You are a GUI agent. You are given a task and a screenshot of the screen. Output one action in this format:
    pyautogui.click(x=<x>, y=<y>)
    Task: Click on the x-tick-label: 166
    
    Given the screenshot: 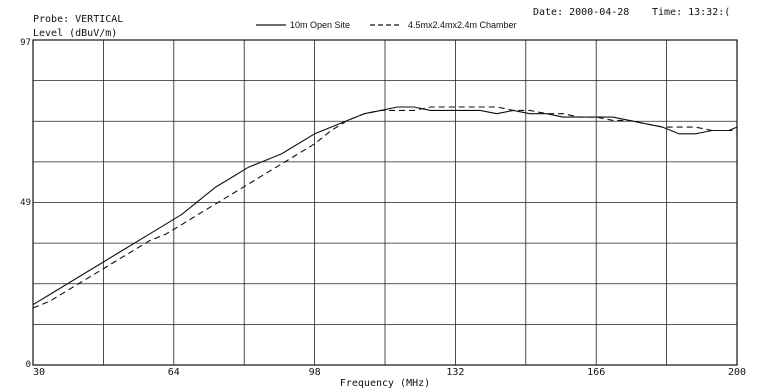 What is the action you would take?
    pyautogui.click(x=596, y=372)
    